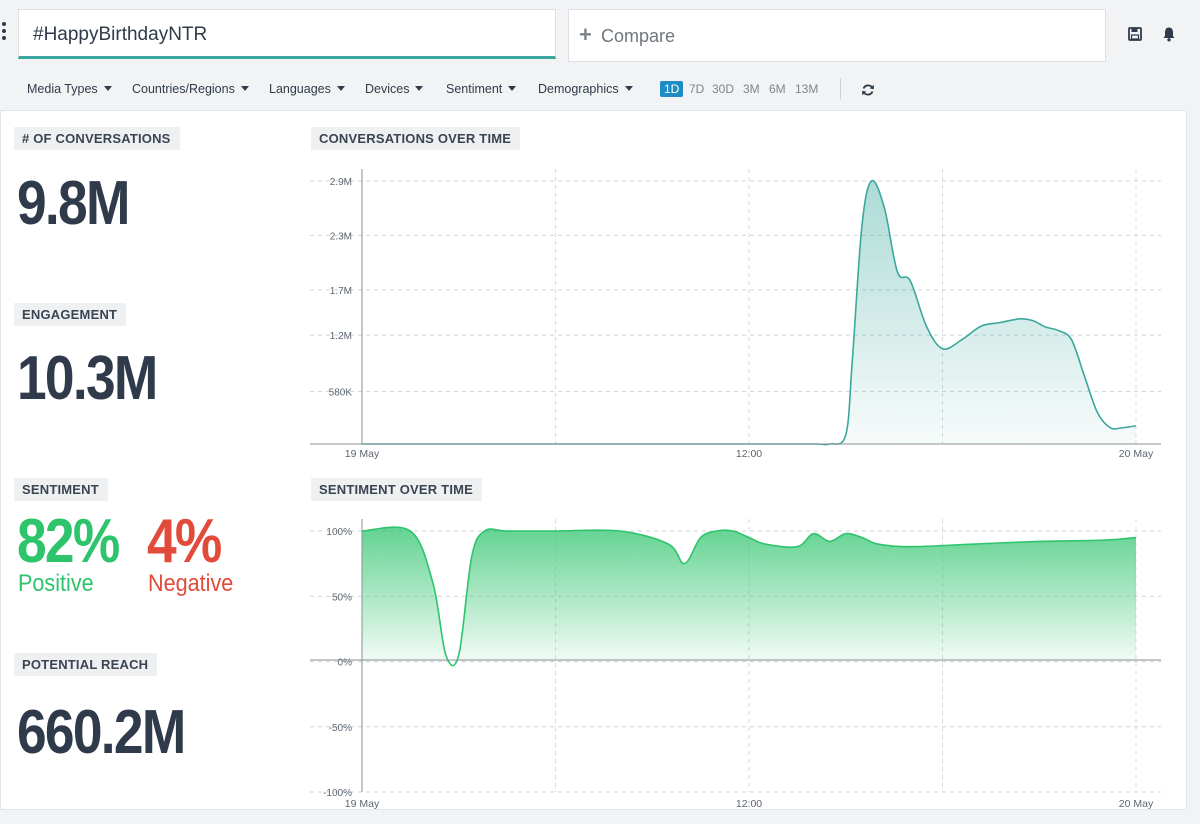 The height and width of the screenshot is (824, 1200). Describe the element at coordinates (97, 138) in the screenshot. I see `conversations-label: # OF CONVERSATIONS` at that location.